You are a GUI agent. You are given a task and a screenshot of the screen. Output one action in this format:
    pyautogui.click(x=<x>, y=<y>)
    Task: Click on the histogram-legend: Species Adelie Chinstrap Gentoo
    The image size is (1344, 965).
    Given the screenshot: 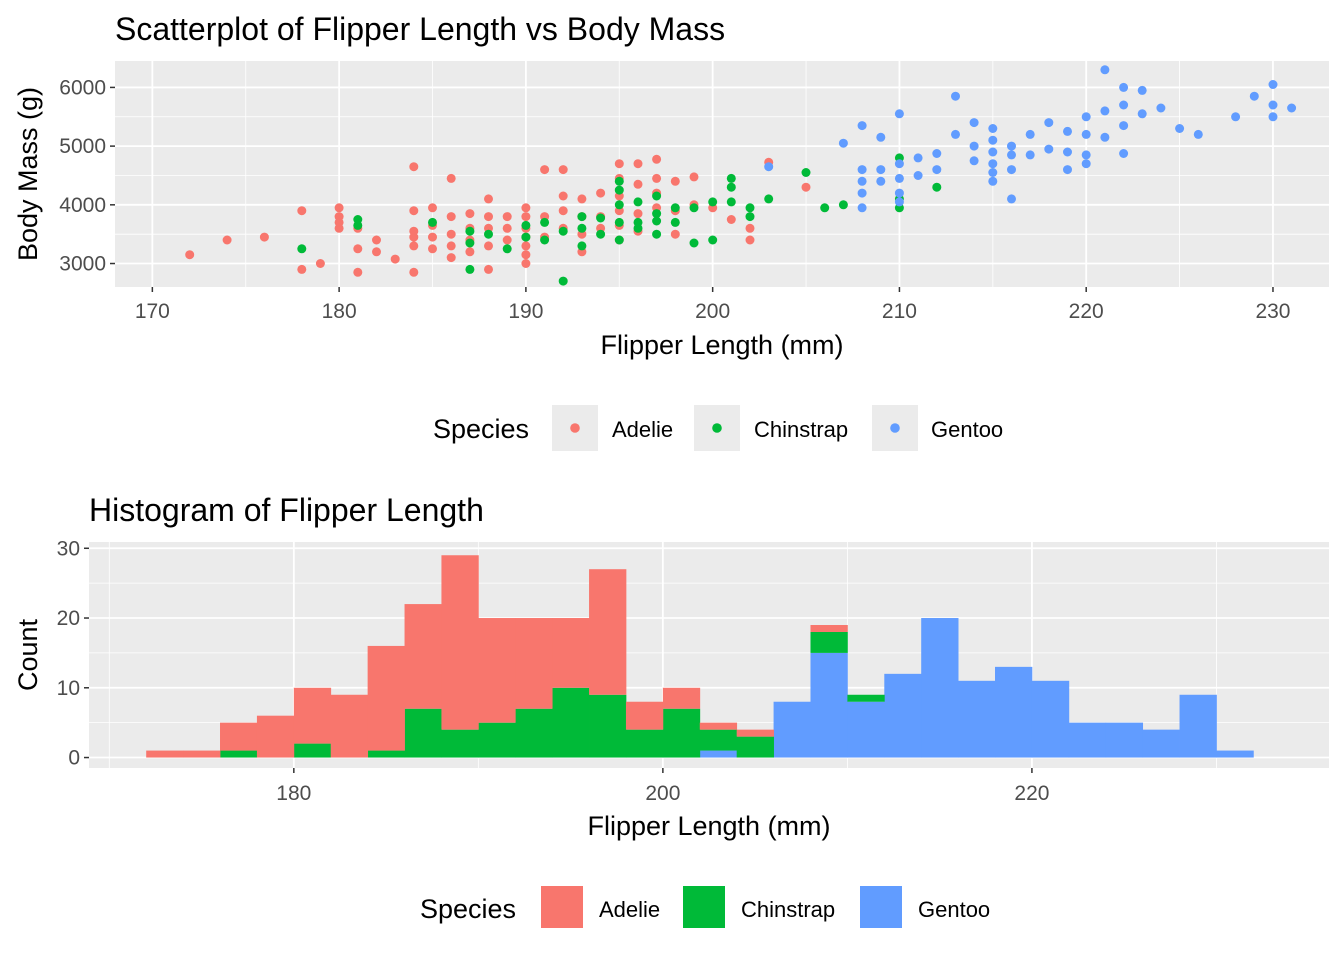 What is the action you would take?
    pyautogui.click(x=705, y=907)
    